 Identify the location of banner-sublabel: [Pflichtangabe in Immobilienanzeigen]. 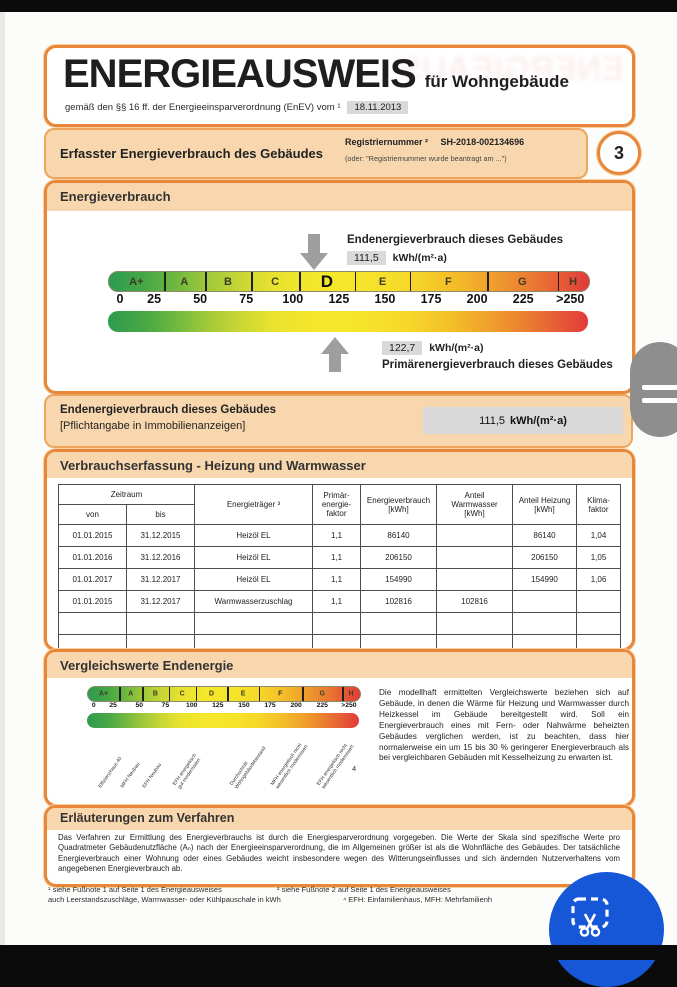
(153, 426).